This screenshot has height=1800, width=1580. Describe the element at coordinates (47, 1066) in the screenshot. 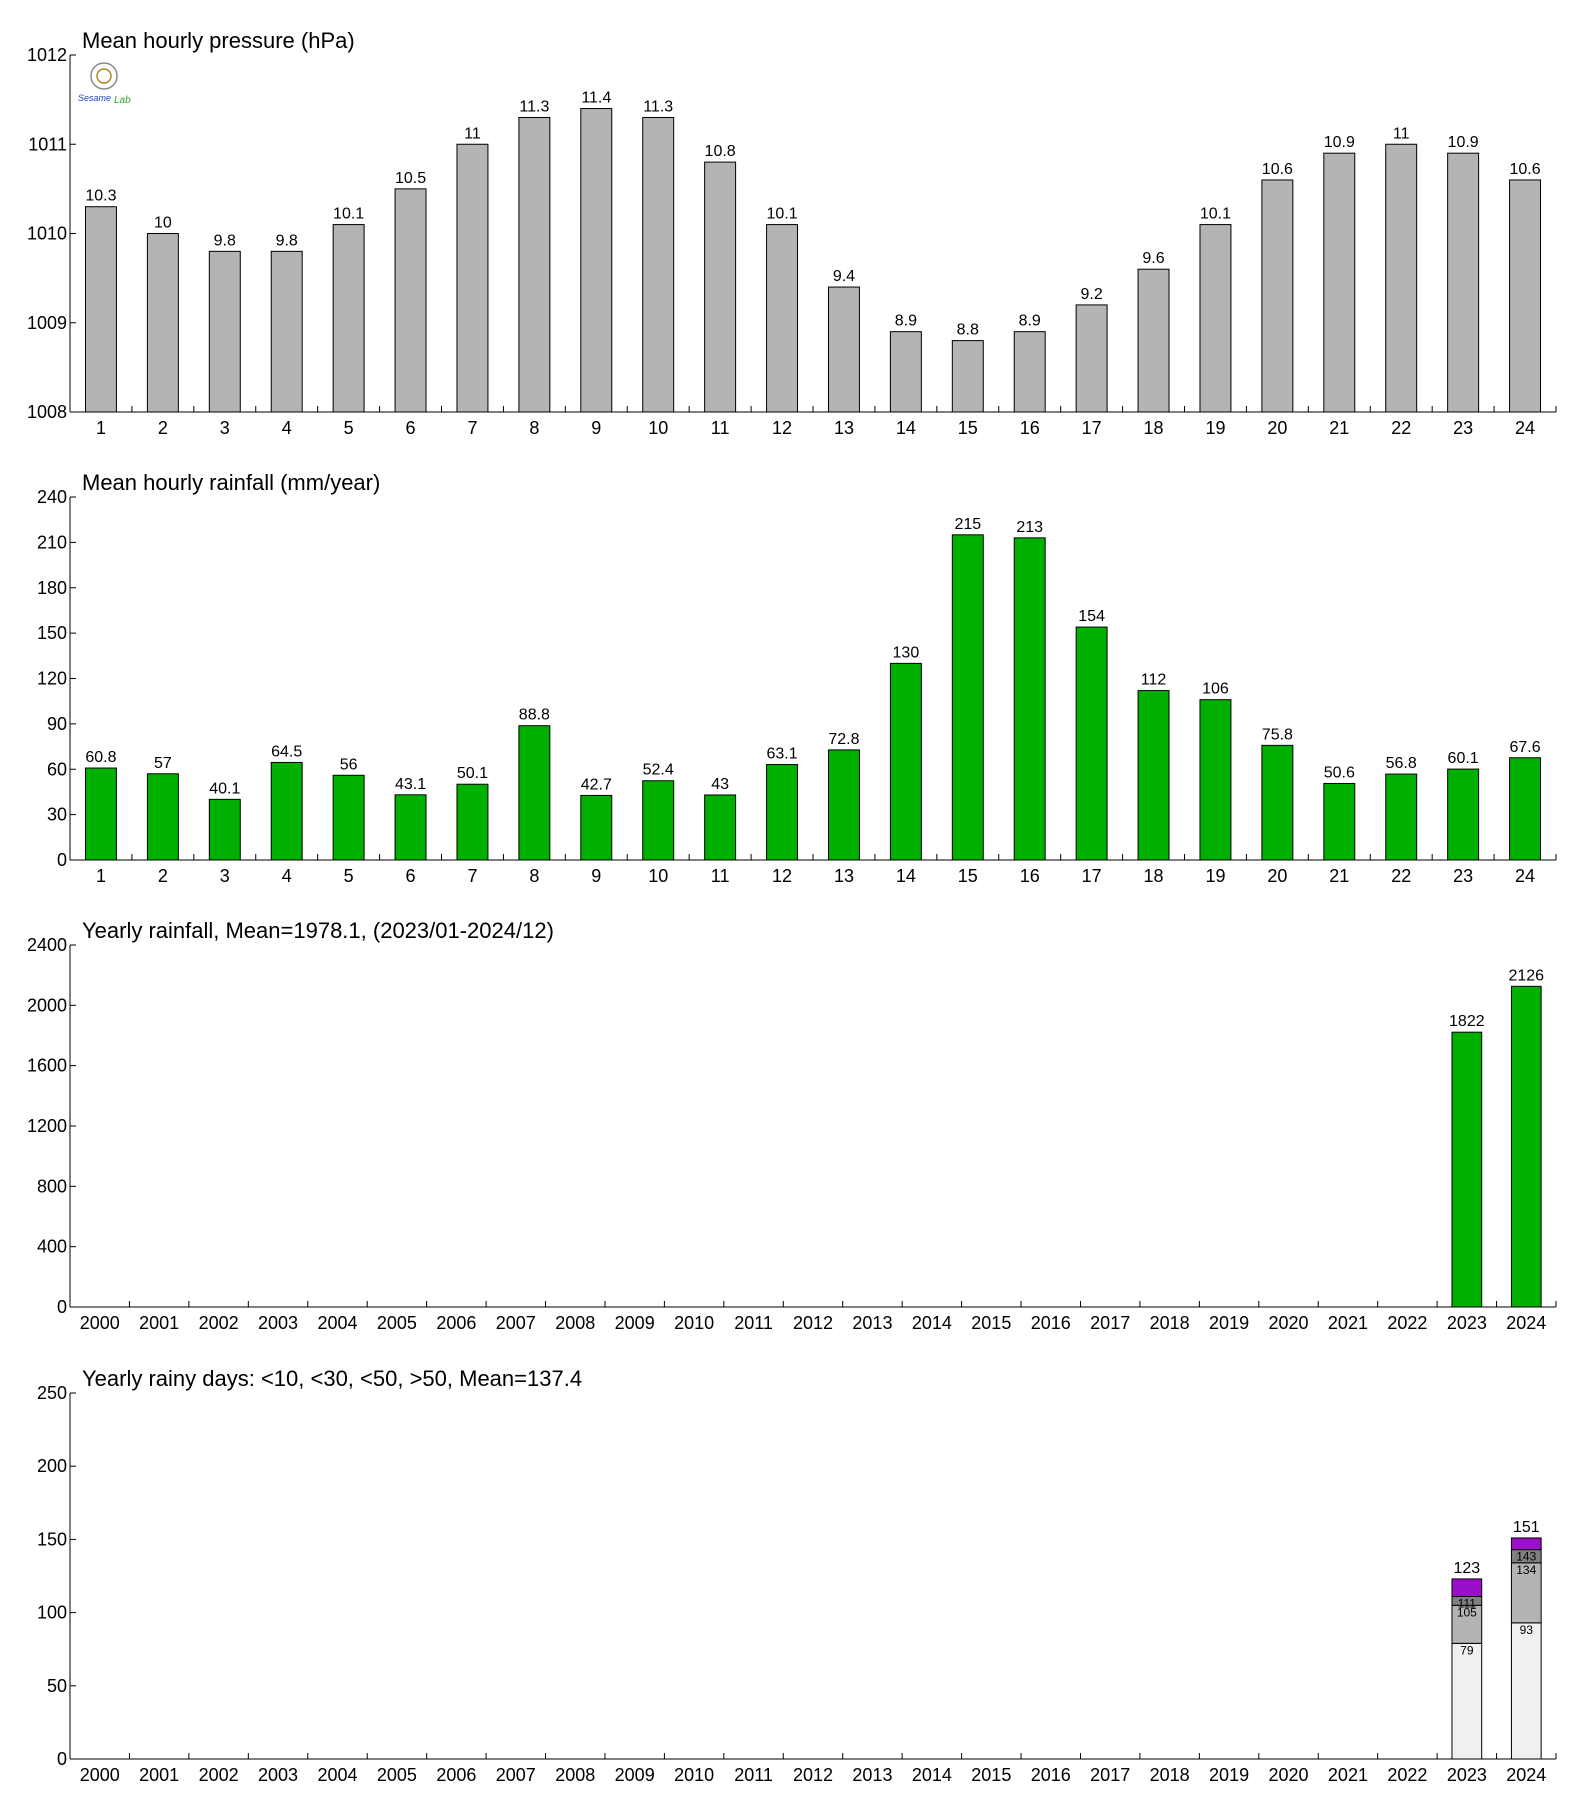

I see `y-tick-label: 1600` at that location.